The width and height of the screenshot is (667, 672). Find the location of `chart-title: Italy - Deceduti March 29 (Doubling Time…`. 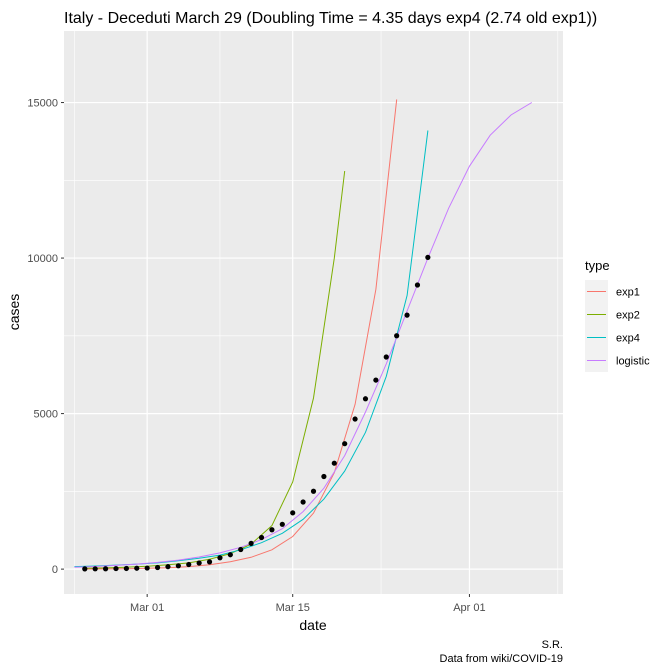

chart-title: Italy - Deceduti March 29 (Doubling Time… is located at coordinates (330, 18).